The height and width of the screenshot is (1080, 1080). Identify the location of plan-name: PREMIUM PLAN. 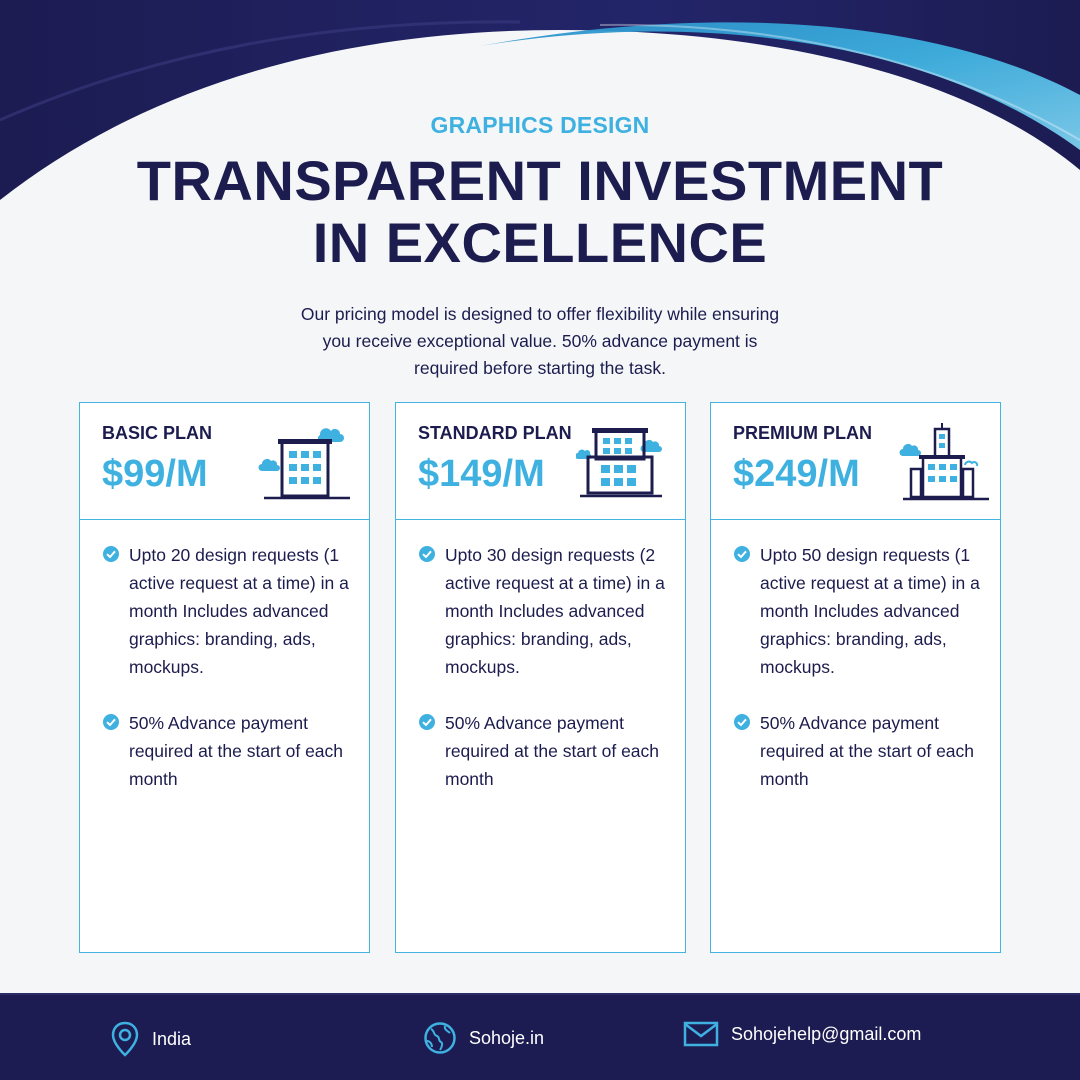
(802, 433).